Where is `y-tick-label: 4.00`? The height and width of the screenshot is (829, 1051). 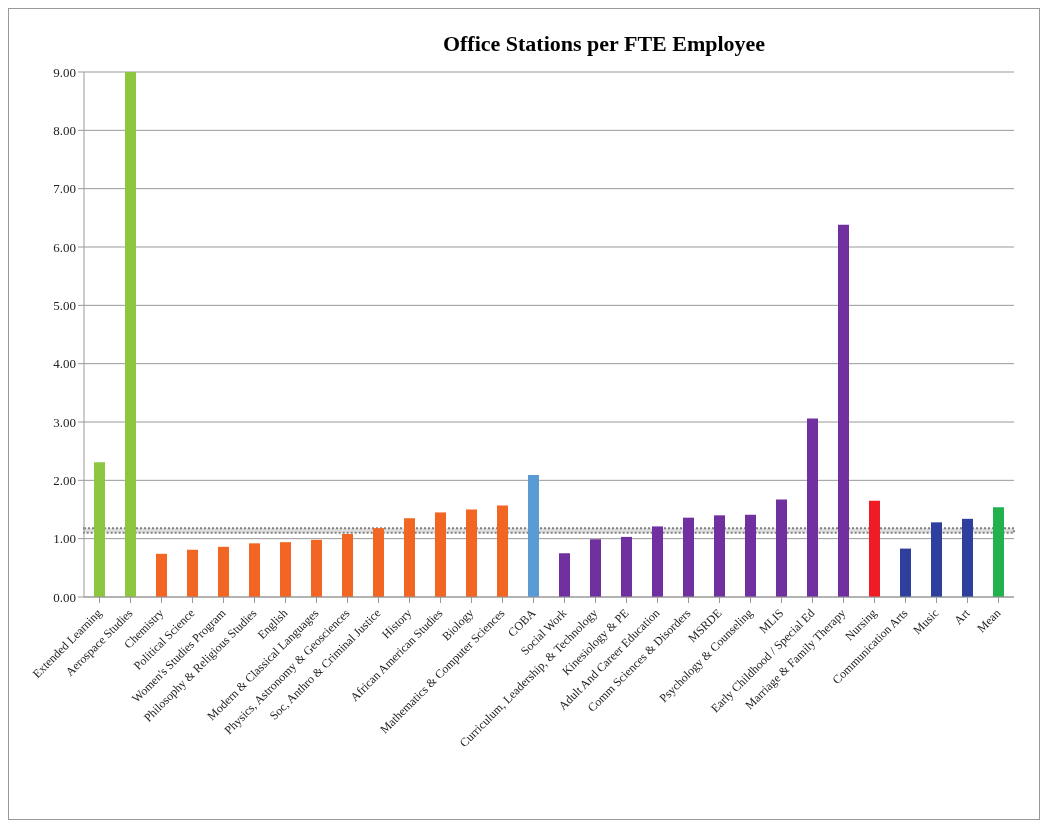
y-tick-label: 4.00 is located at coordinates (64, 364).